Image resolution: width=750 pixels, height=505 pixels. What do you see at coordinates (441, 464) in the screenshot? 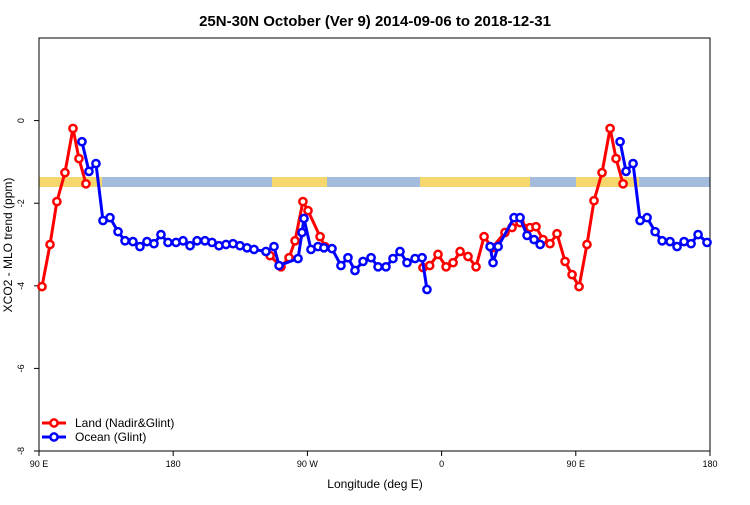
I see `x-tick-label: 0` at bounding box center [441, 464].